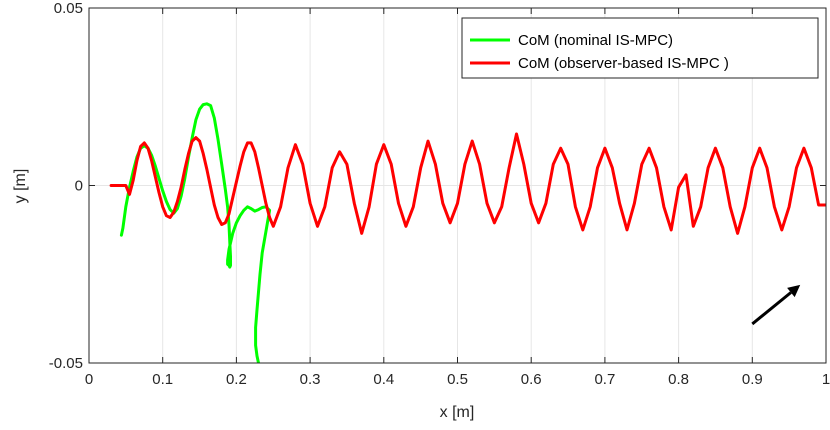 This screenshot has width=830, height=430. What do you see at coordinates (383, 379) in the screenshot?
I see `x-tick-label: 0.4` at bounding box center [383, 379].